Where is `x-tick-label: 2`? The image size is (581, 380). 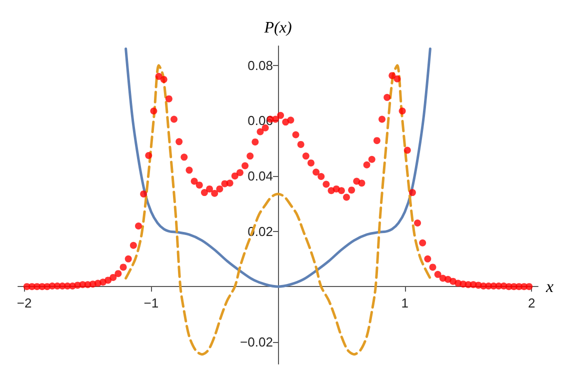 x-tick-label: 2 is located at coordinates (532, 303).